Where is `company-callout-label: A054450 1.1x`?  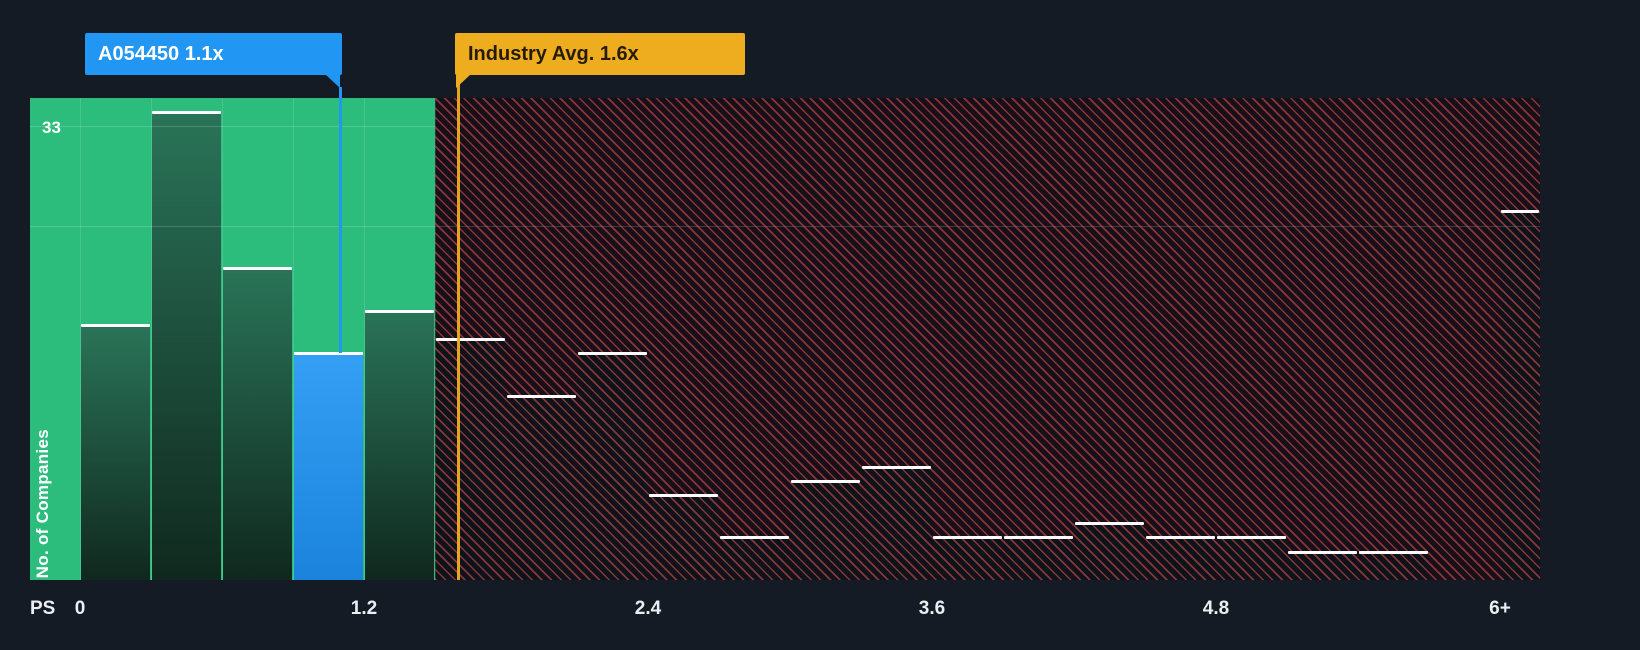 company-callout-label: A054450 1.1x is located at coordinates (161, 54).